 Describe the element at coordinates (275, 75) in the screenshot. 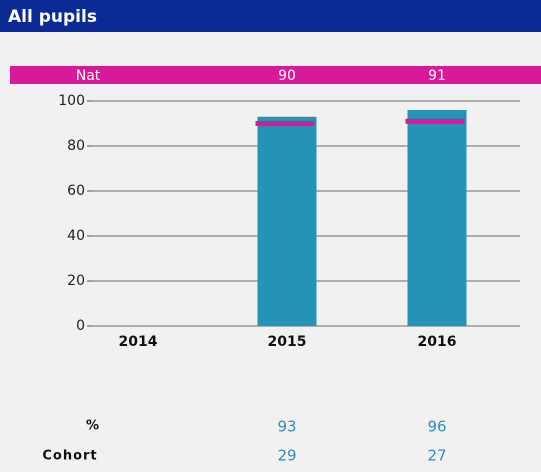

I see `national-band` at that location.